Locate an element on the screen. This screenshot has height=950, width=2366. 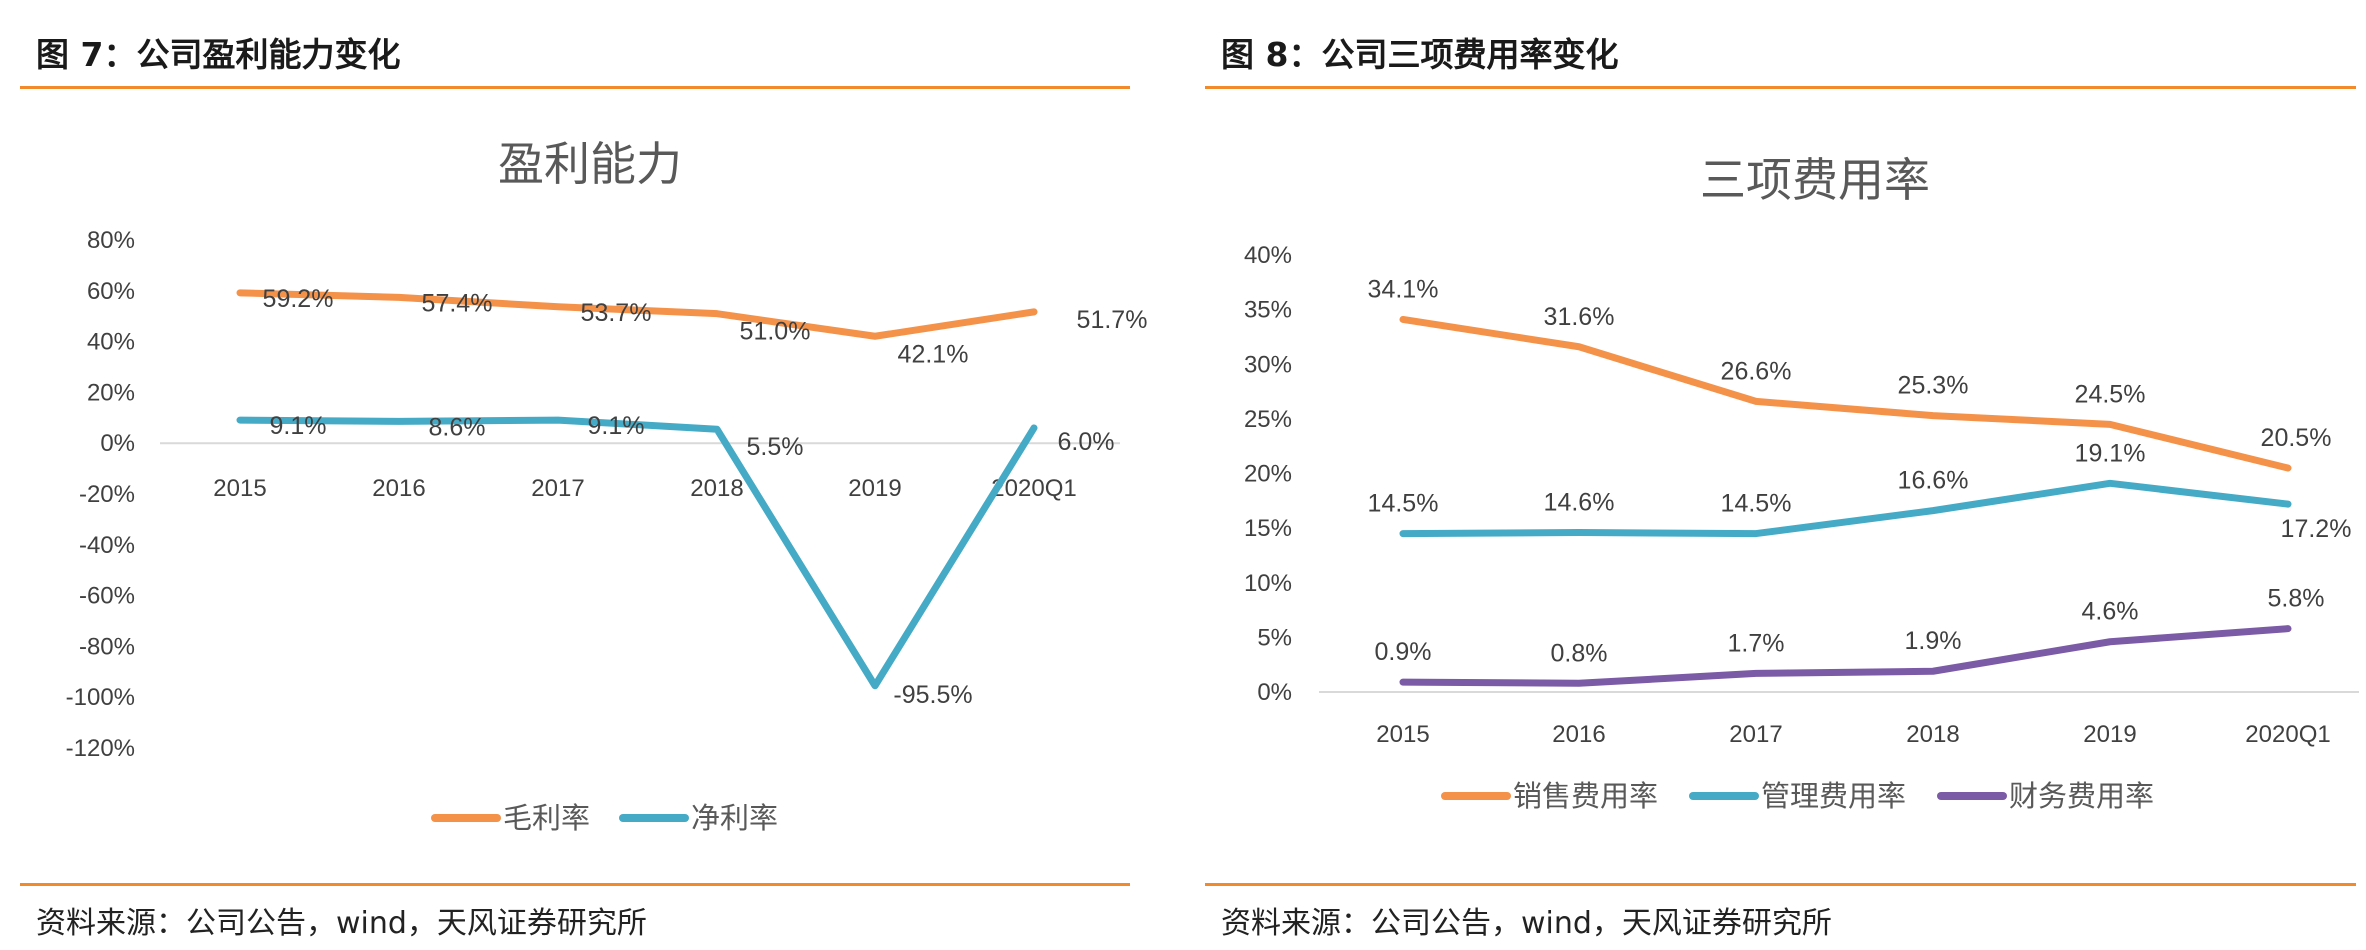
y-tick-label: 35% is located at coordinates (1268, 310).